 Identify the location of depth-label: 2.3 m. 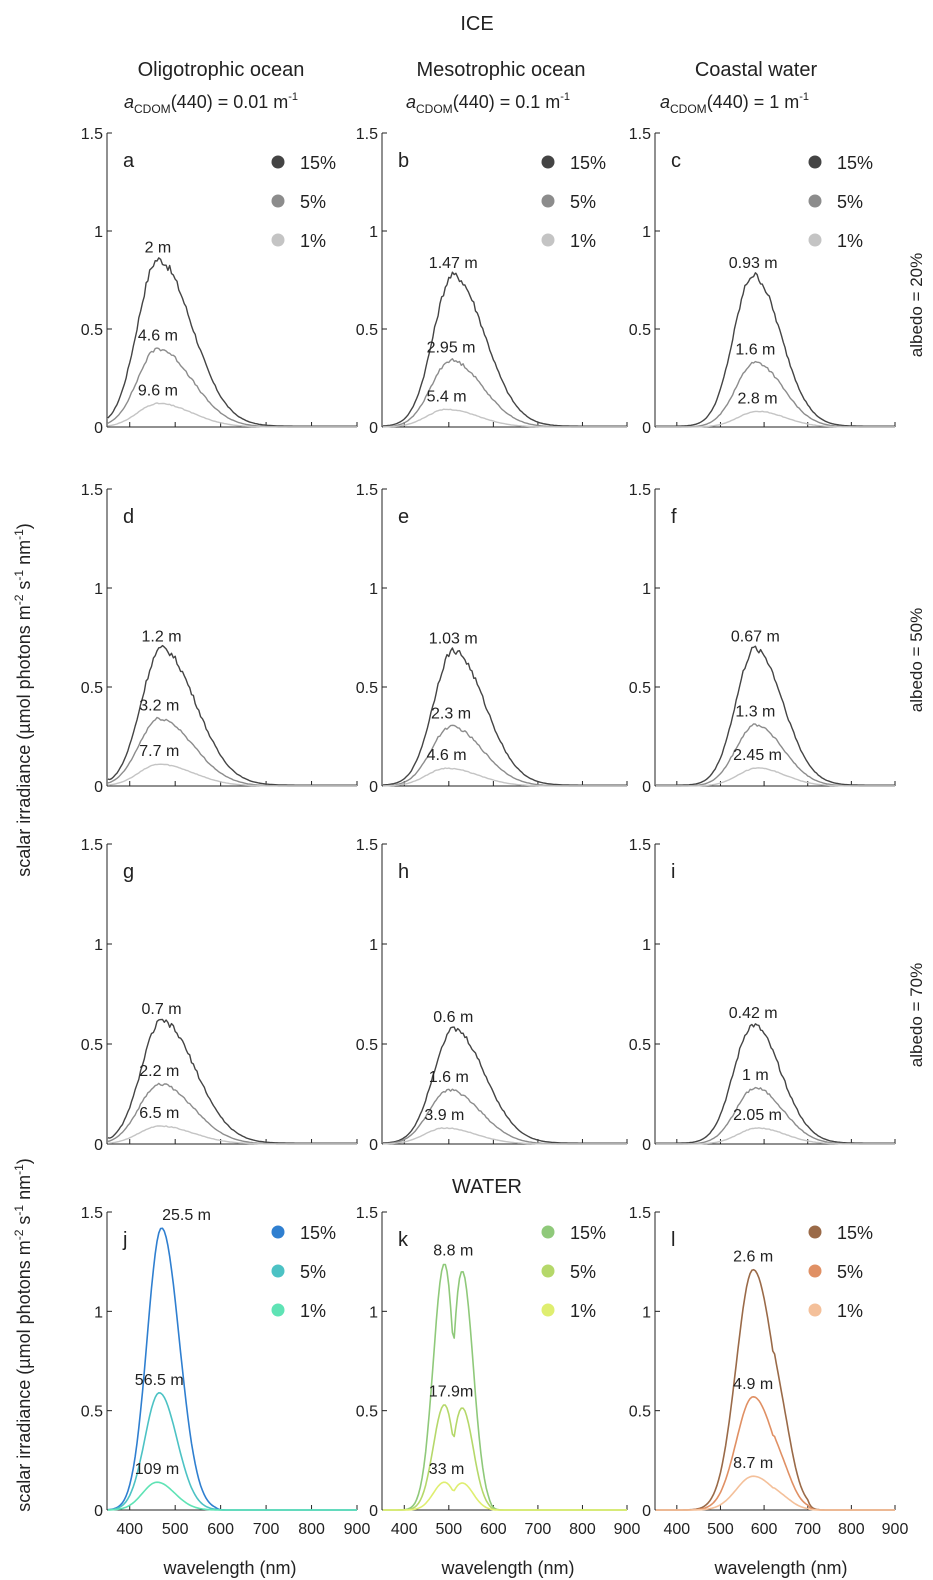
(451, 714).